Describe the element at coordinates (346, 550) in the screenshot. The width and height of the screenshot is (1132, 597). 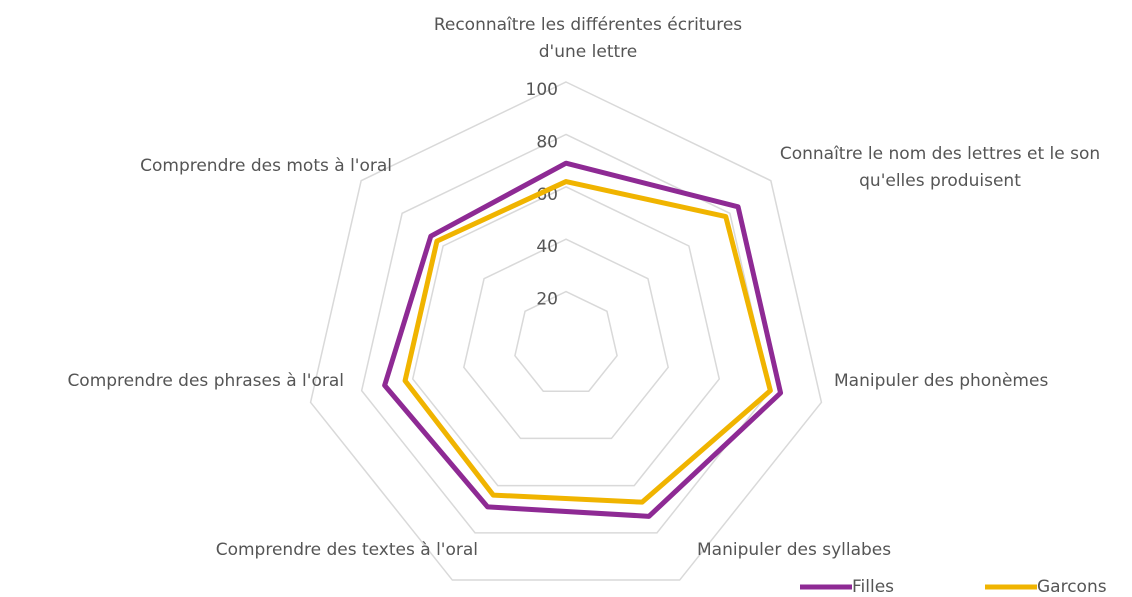
I see `category-label: Comprendre des textes à l'oral` at that location.